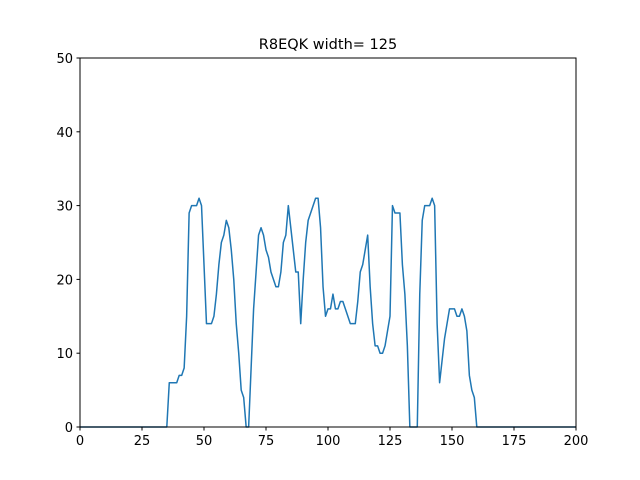 This screenshot has width=640, height=480. Describe the element at coordinates (64, 207) in the screenshot. I see `y-tick-label: 30` at that location.